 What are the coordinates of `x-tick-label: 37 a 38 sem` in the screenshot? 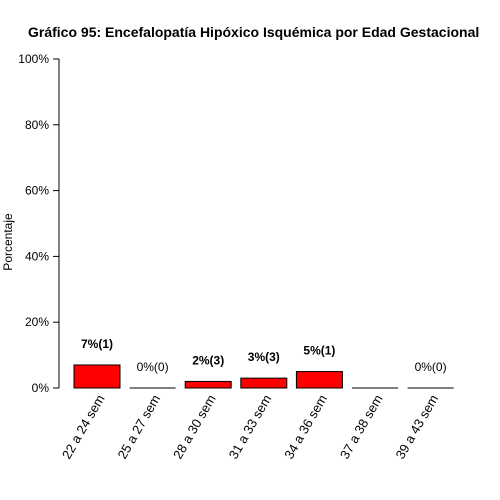 It's located at (361, 426).